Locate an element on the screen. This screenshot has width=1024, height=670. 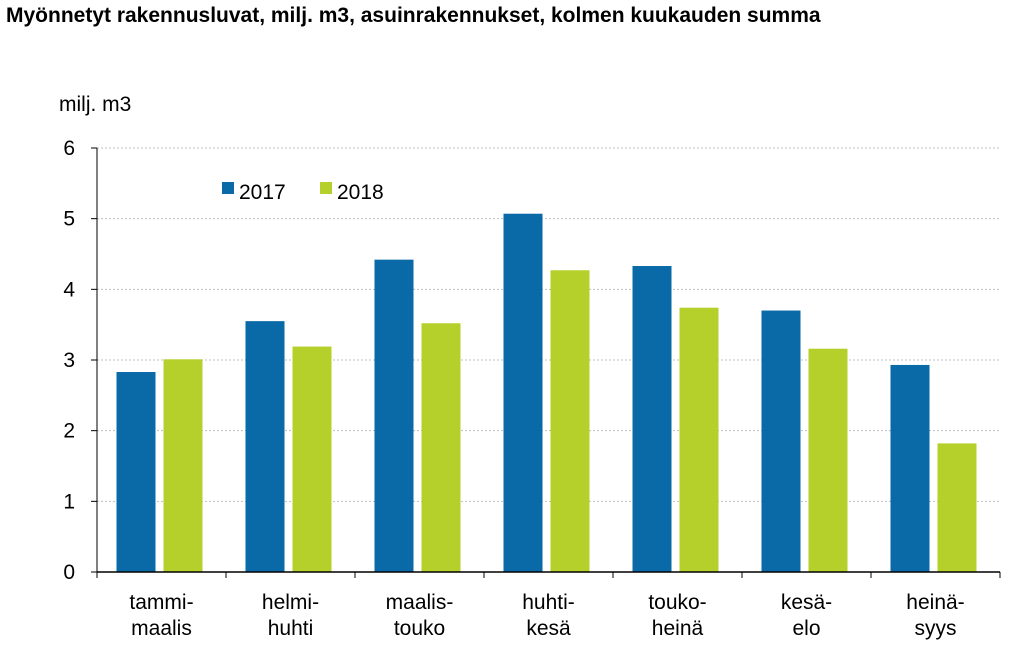
legend-label-2017: 2017 is located at coordinates (262, 192).